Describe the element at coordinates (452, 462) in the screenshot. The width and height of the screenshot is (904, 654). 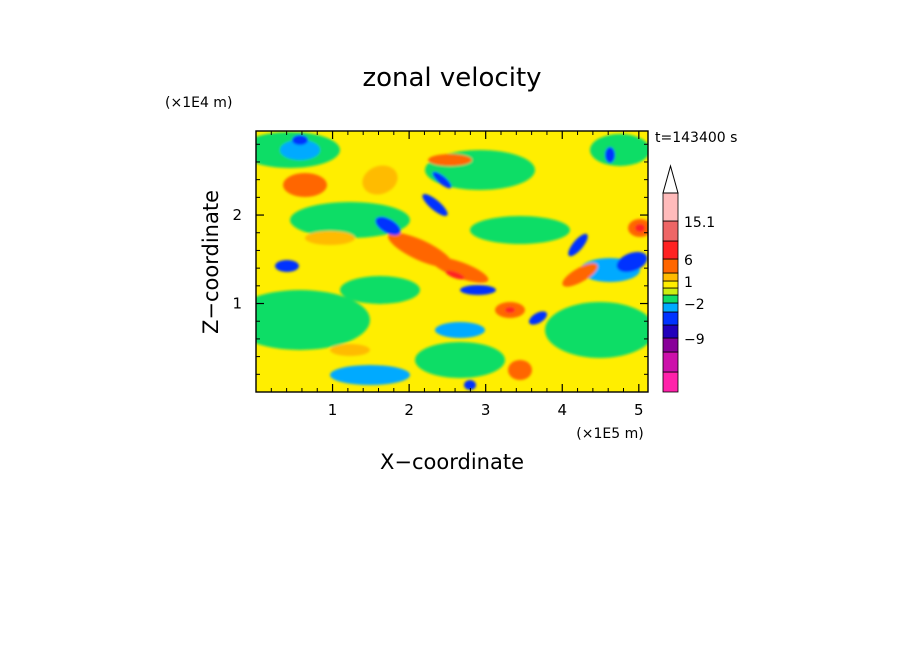
I see `x-axis-label: X−coordinate` at that location.